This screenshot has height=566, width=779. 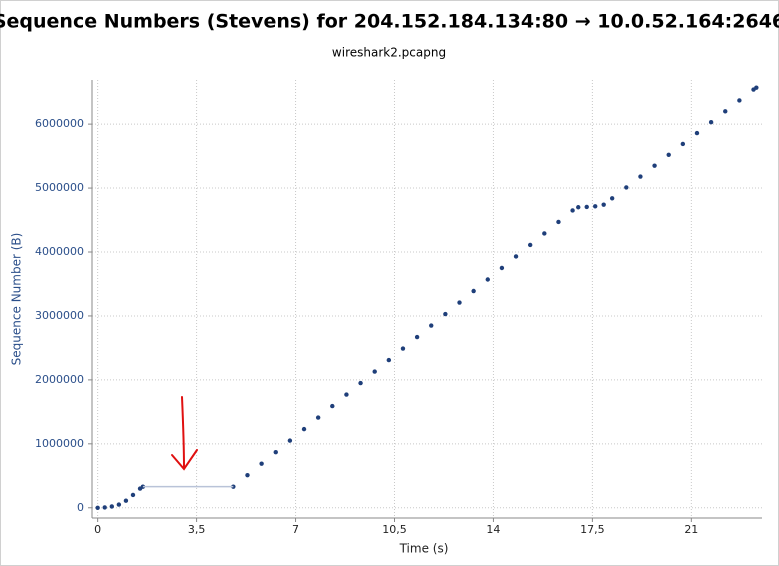 I want to click on x-tick-label: 3,5, so click(x=197, y=529).